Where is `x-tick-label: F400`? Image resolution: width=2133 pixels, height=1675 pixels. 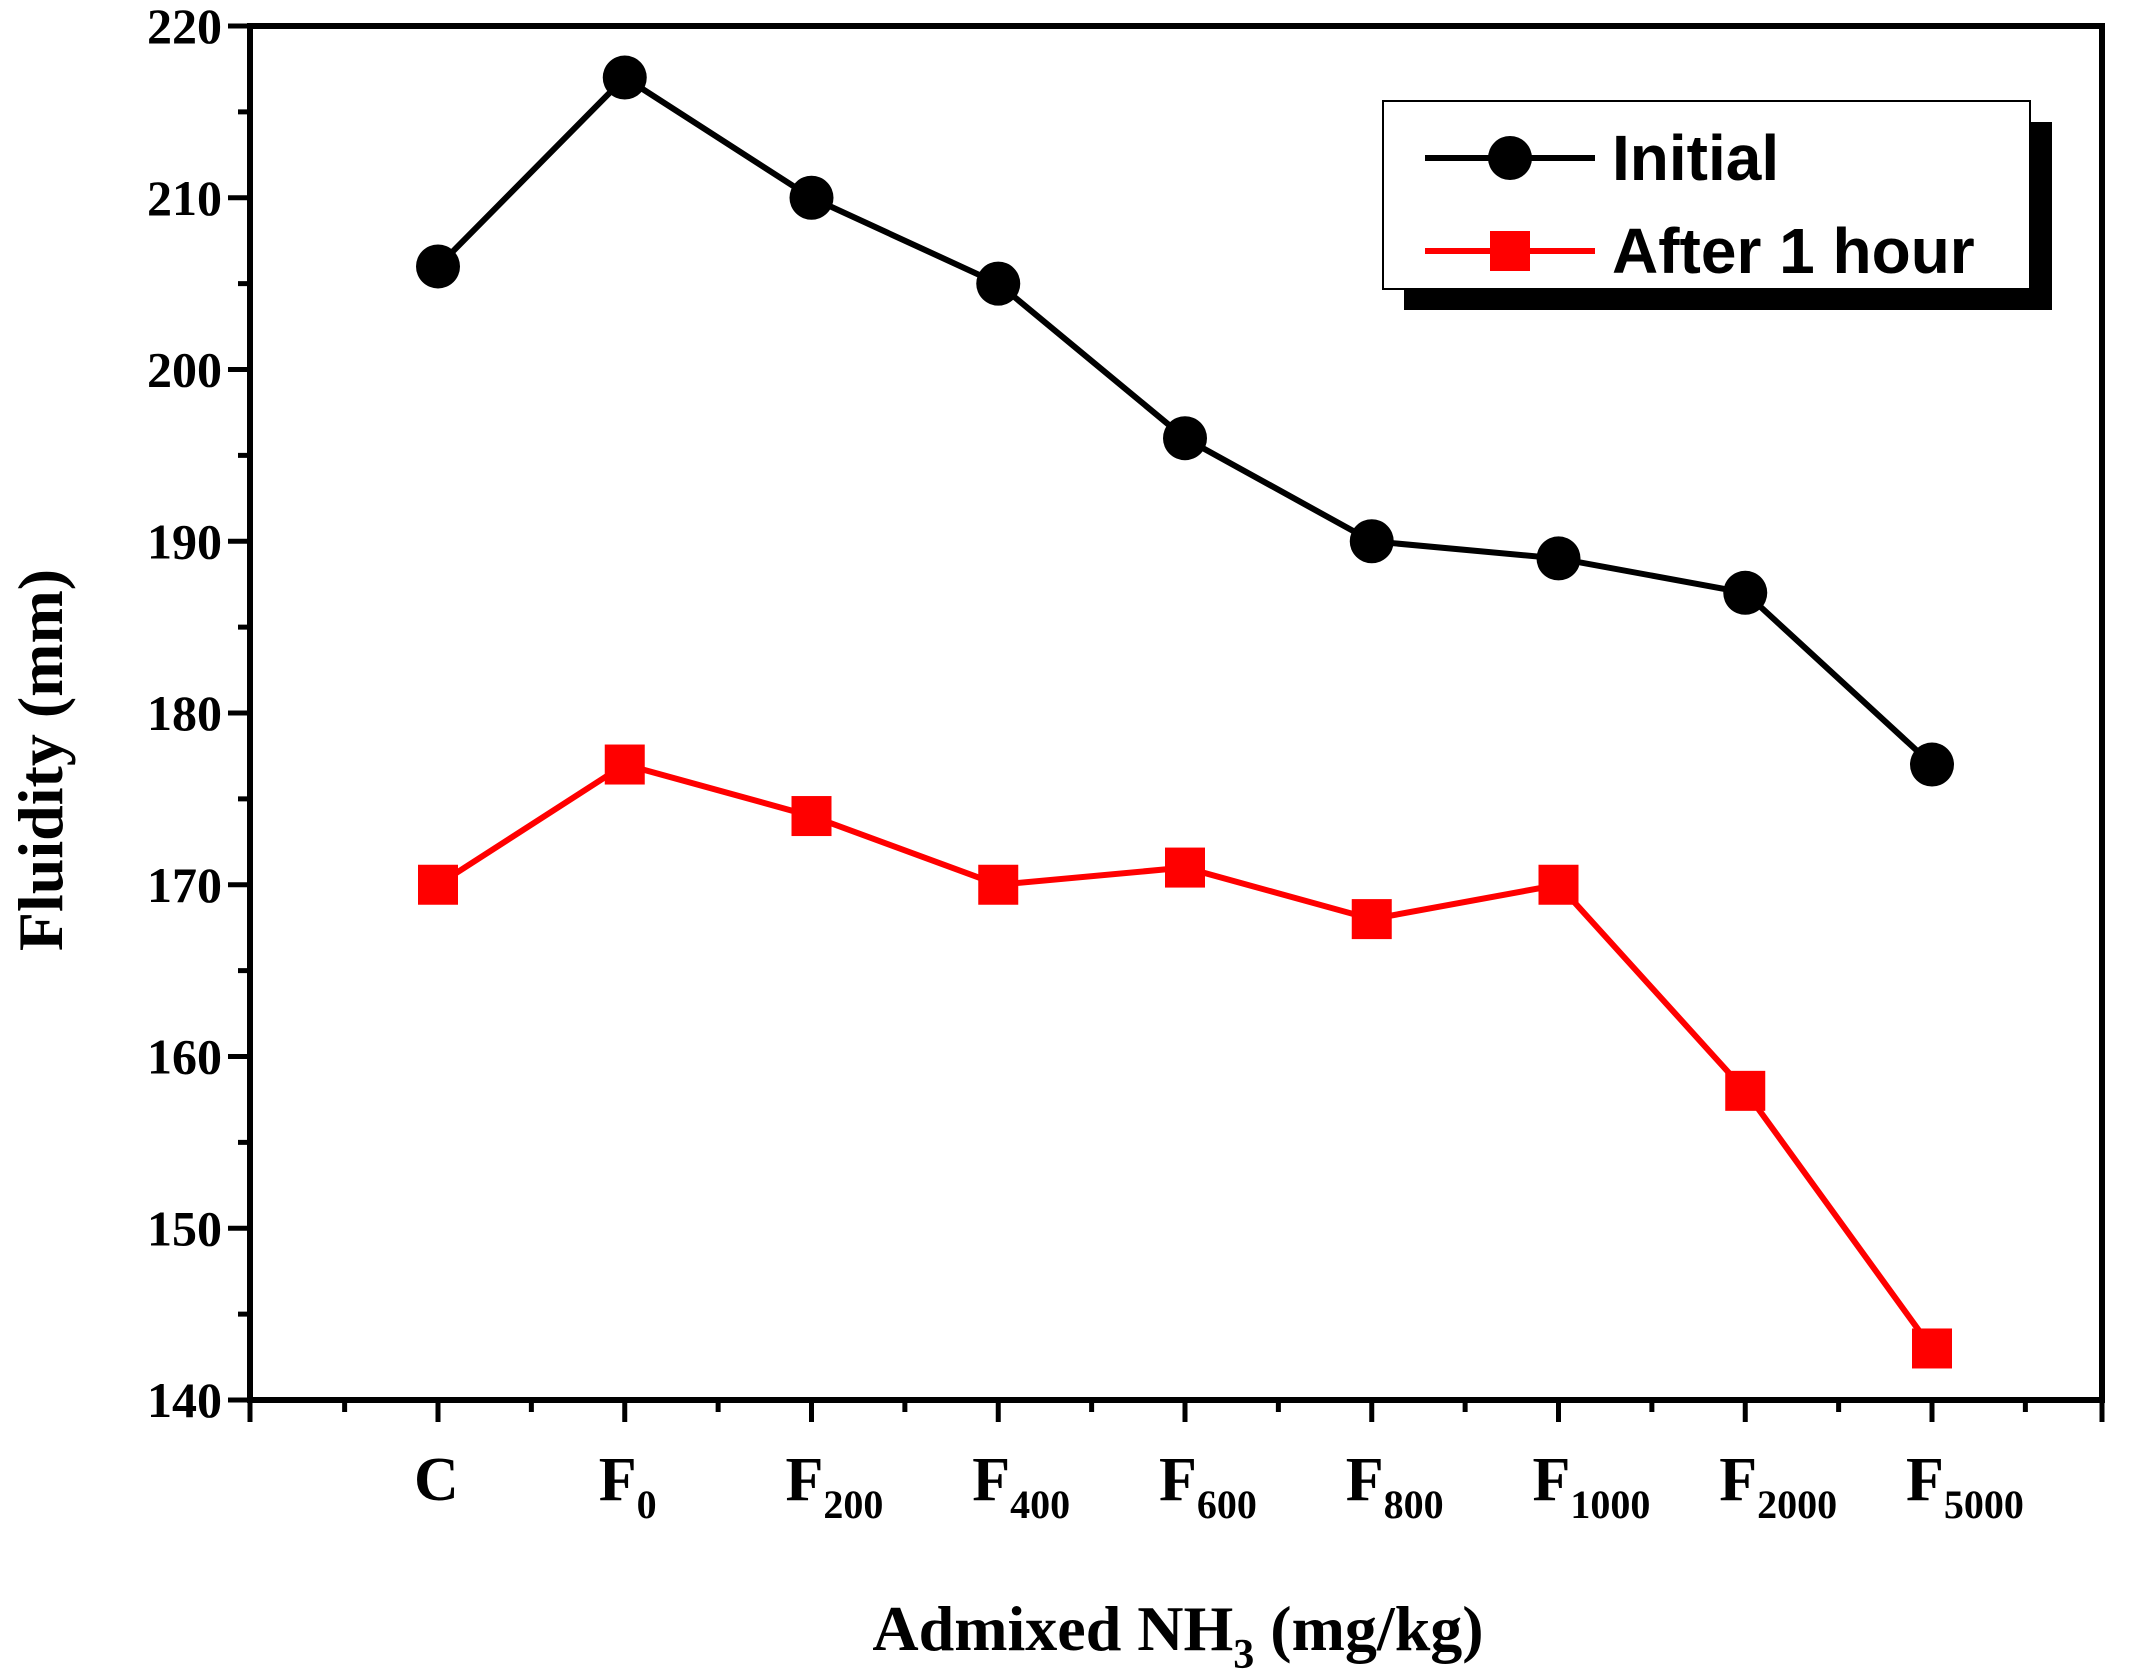 x-tick-label: F400 is located at coordinates (1021, 1486).